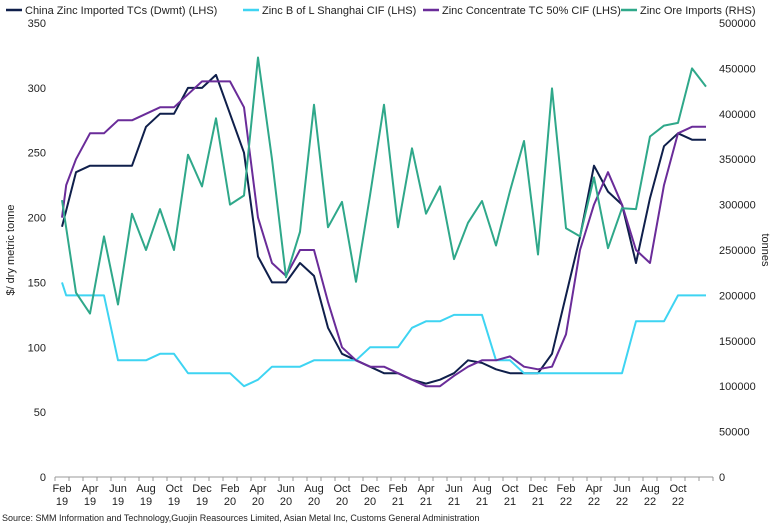 This screenshot has width=770, height=528. What do you see at coordinates (737, 160) in the screenshot?
I see `y-right-tick-label: 350000` at bounding box center [737, 160].